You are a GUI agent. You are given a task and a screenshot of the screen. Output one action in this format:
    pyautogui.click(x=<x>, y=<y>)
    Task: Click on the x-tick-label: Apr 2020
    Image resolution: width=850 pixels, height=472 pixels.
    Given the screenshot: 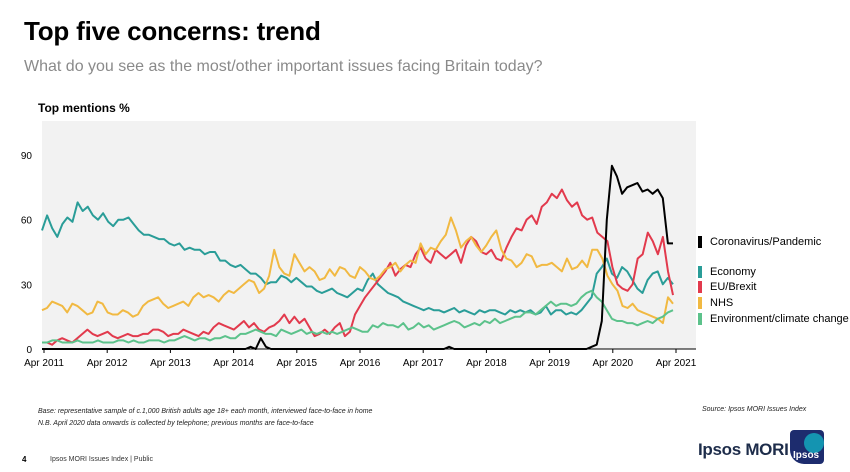 What is the action you would take?
    pyautogui.click(x=613, y=363)
    